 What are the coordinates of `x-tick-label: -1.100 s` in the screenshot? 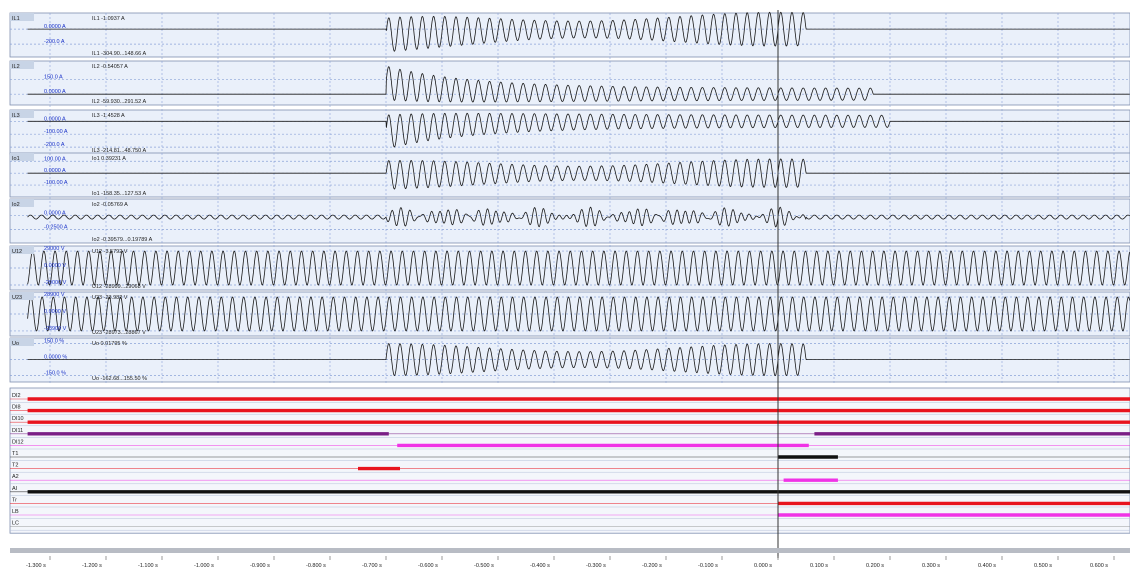 It's located at (148, 566).